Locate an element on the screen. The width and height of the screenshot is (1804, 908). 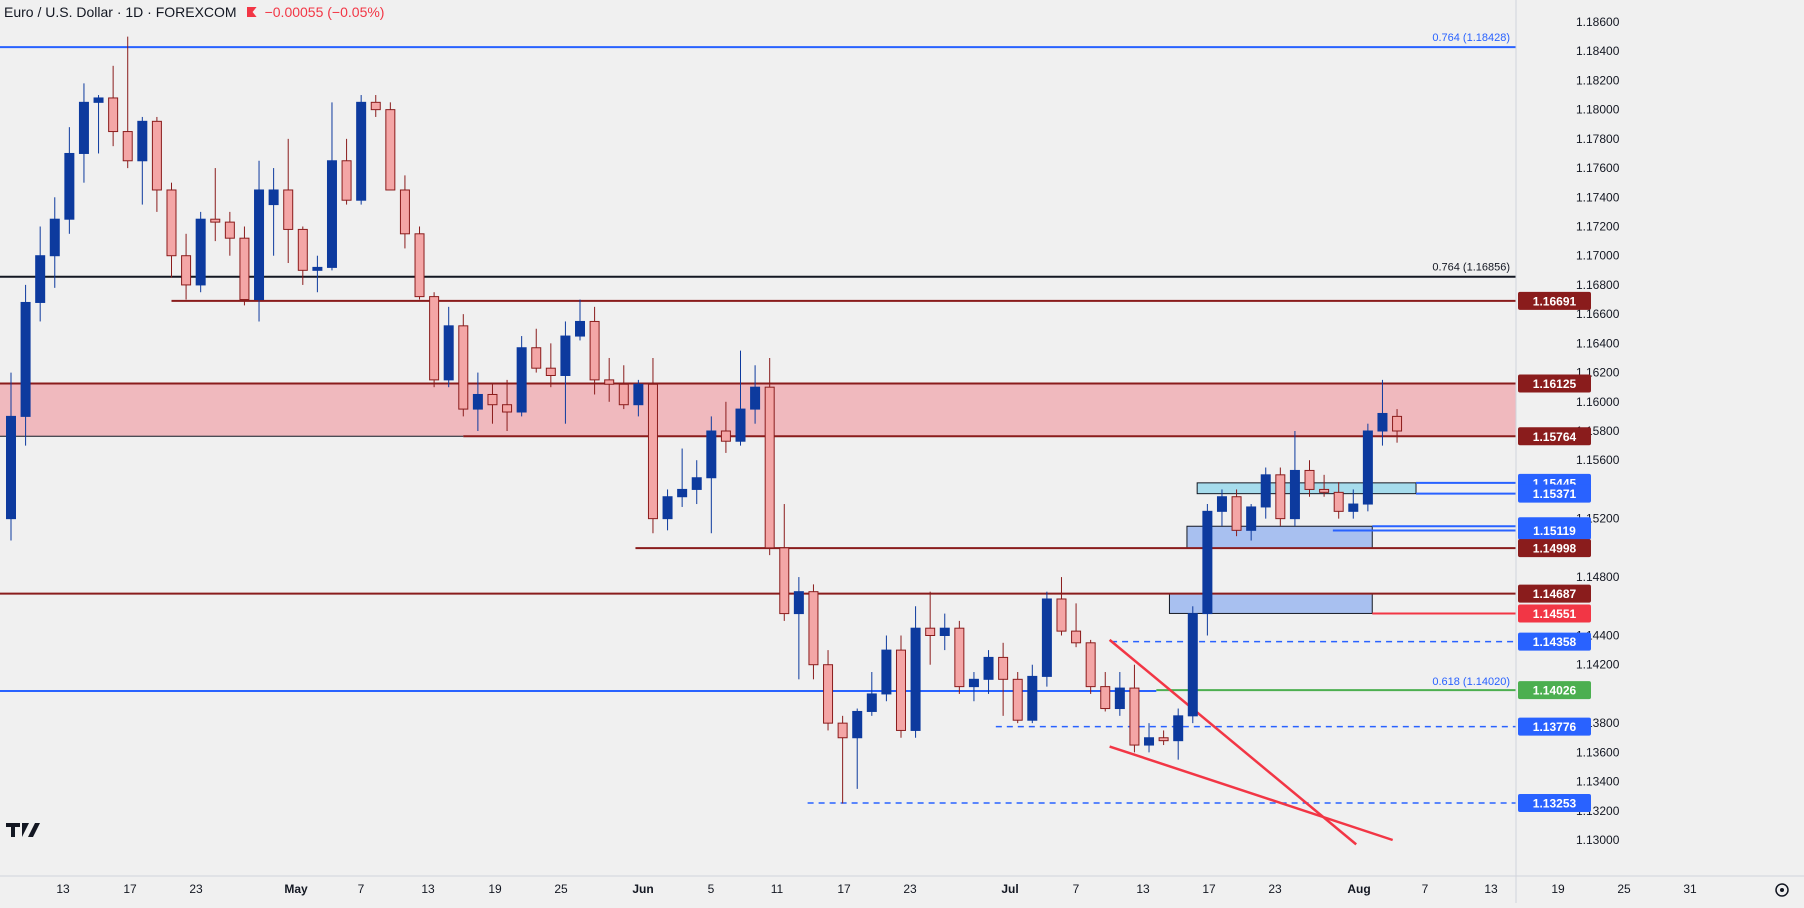
x-tick-label: 7 is located at coordinates (361, 889).